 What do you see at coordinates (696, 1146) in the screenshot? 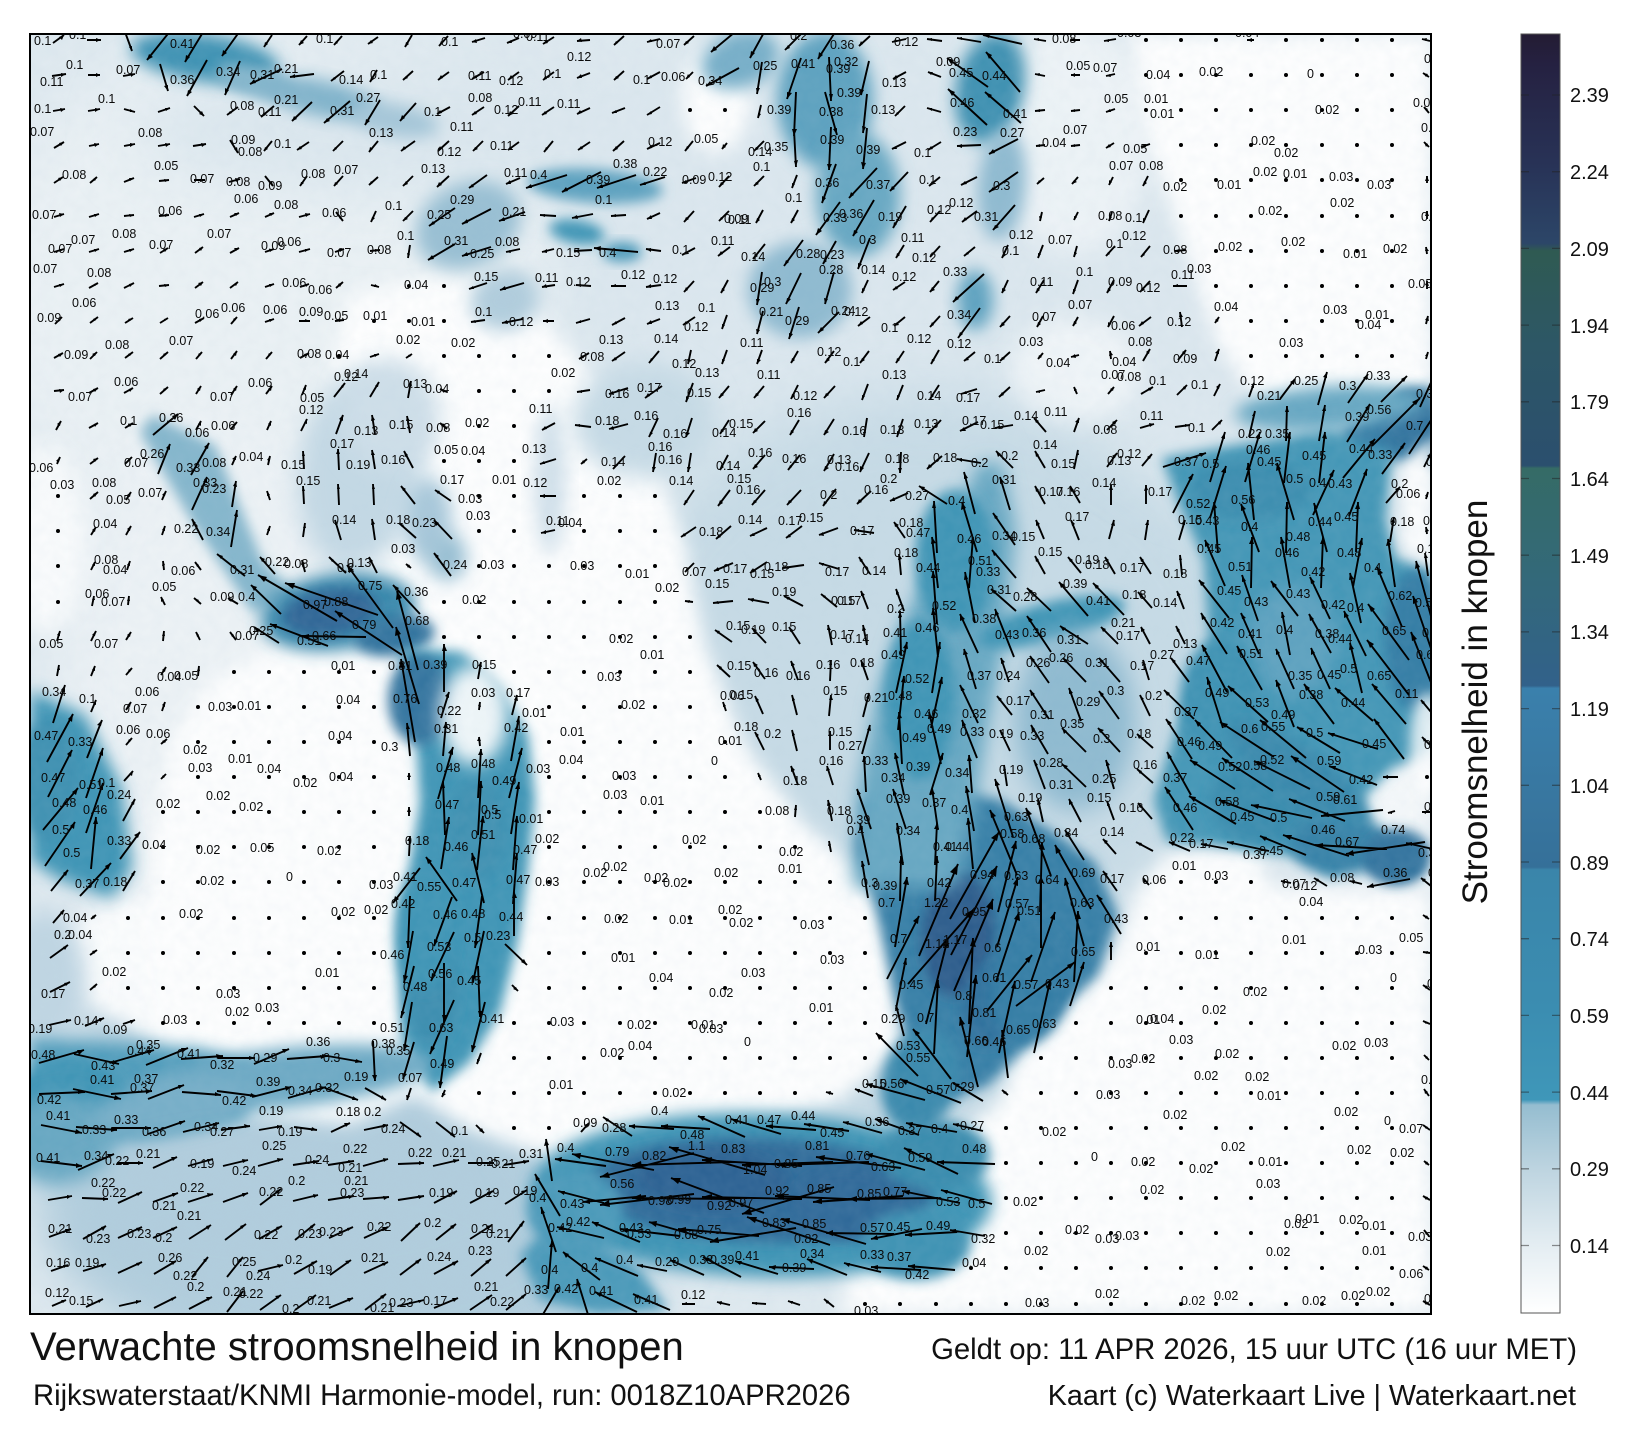
I see `svg-text: 1.1` at bounding box center [696, 1146].